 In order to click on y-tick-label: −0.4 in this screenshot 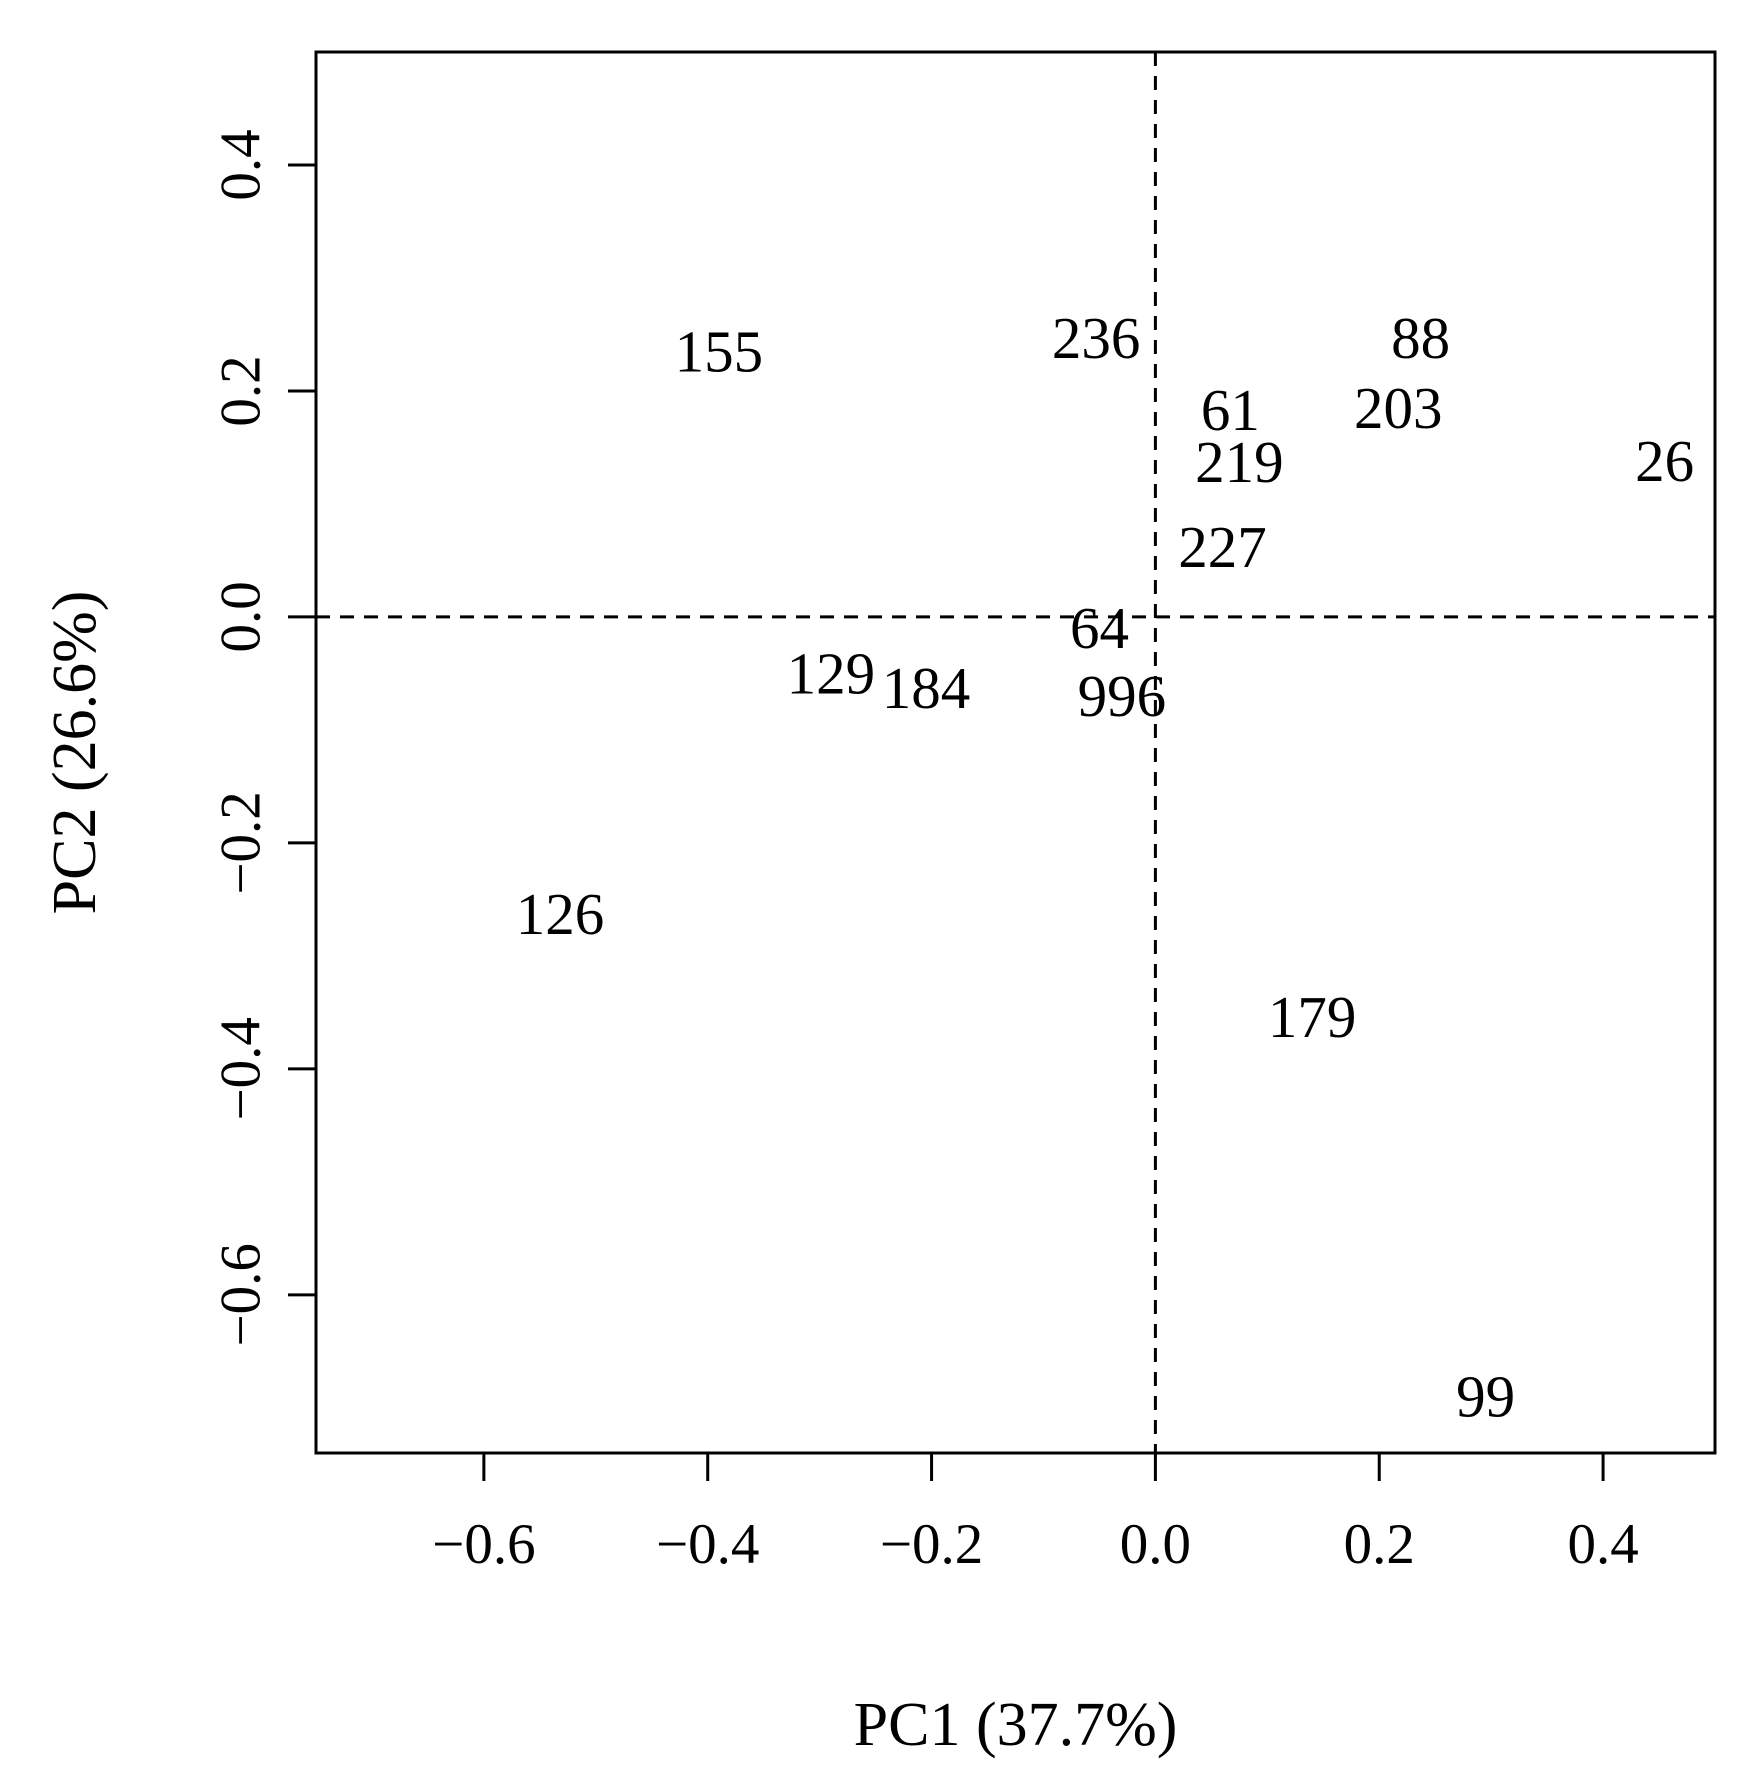, I will do `click(241, 1068)`.